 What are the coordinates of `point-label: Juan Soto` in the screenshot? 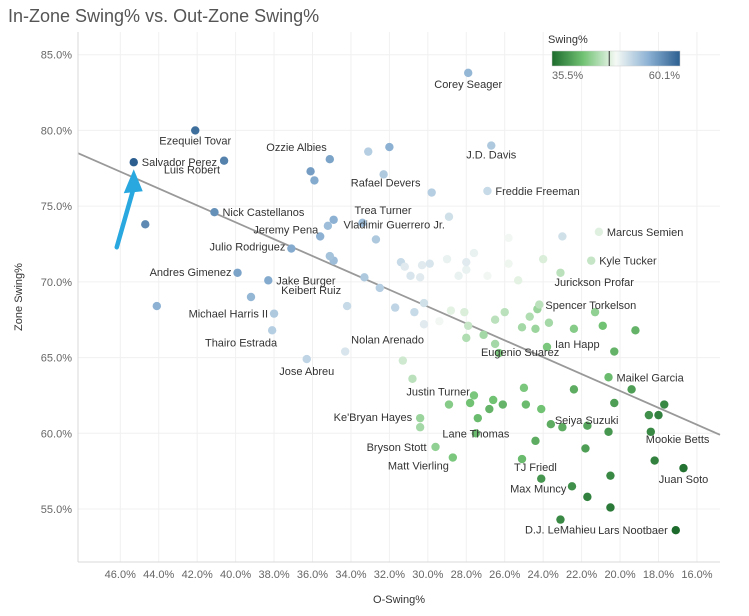 It's located at (684, 480).